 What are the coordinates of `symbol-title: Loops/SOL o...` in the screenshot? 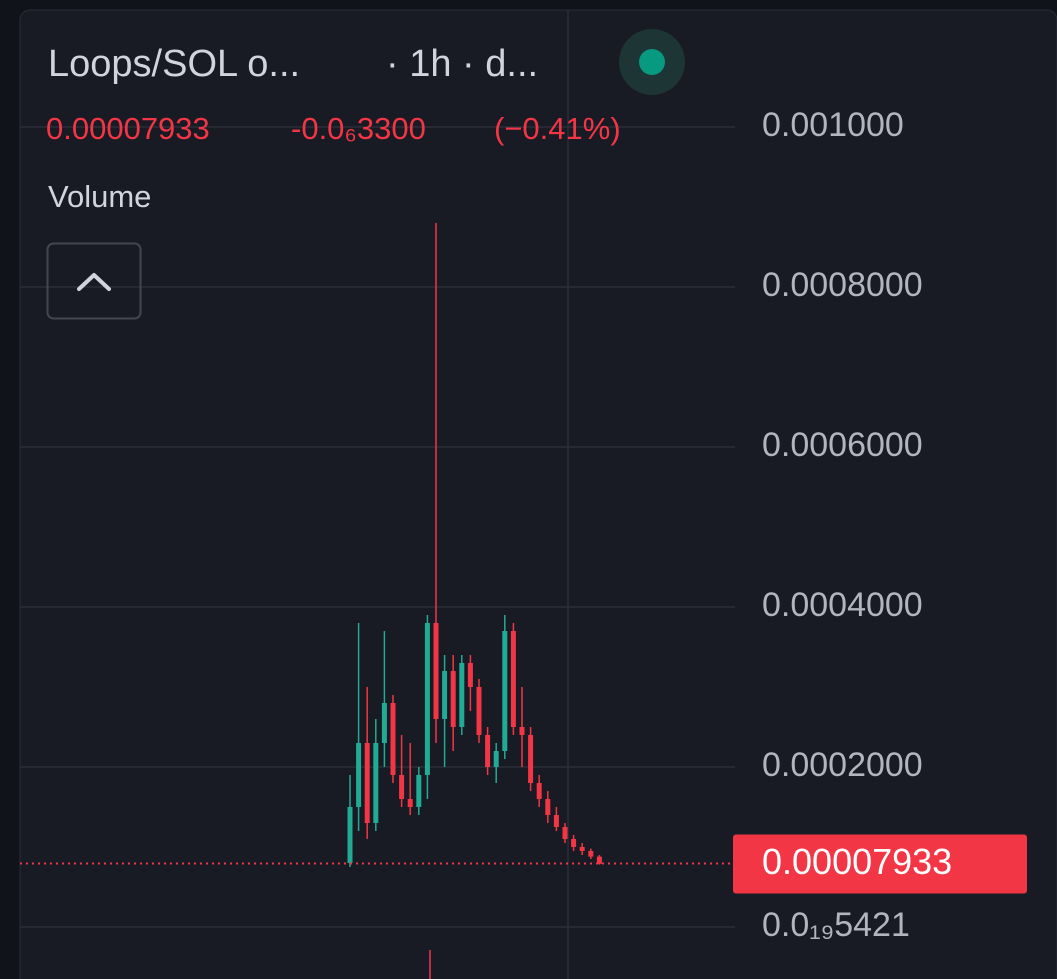 It's located at (174, 64).